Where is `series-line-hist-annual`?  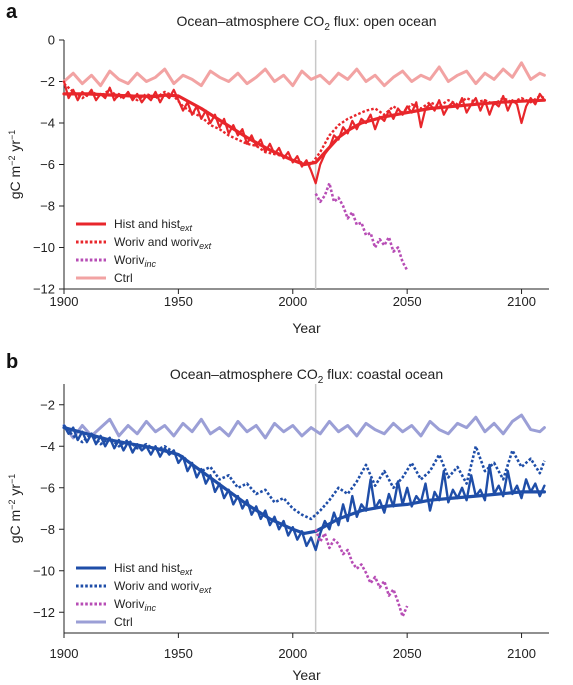
series-line-hist-annual is located at coordinates (304, 132).